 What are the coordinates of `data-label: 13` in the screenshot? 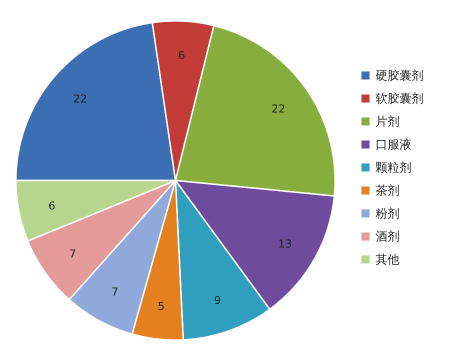 It's located at (285, 243).